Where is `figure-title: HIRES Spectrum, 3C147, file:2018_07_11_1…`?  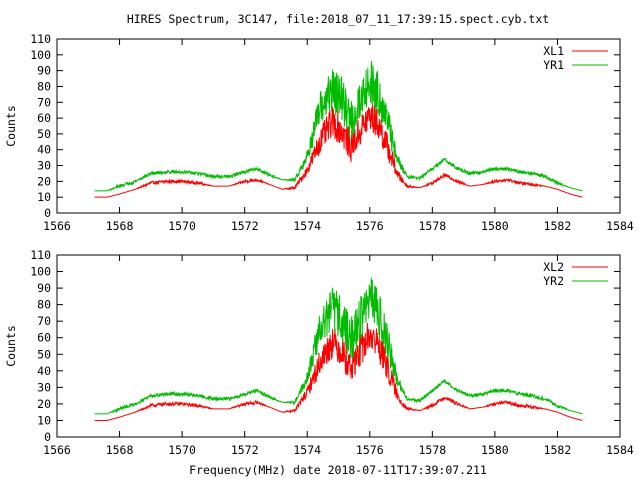
figure-title: HIRES Spectrum, 3C147, file:2018_07_11_1… is located at coordinates (338, 19).